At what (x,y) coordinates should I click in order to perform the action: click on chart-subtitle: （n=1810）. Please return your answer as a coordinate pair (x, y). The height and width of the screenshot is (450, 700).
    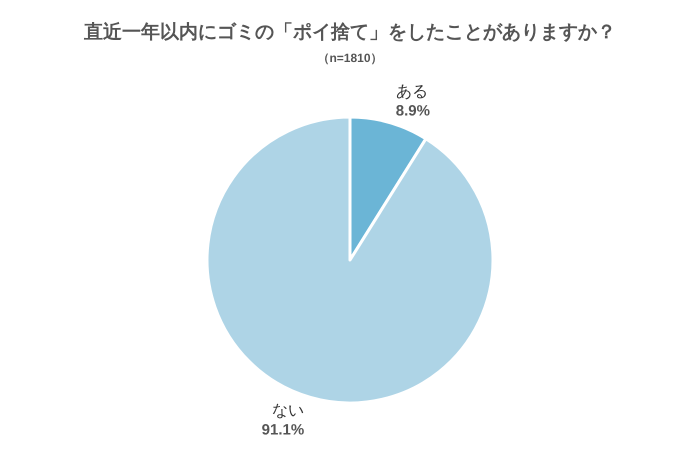
    Looking at the image, I should click on (350, 58).